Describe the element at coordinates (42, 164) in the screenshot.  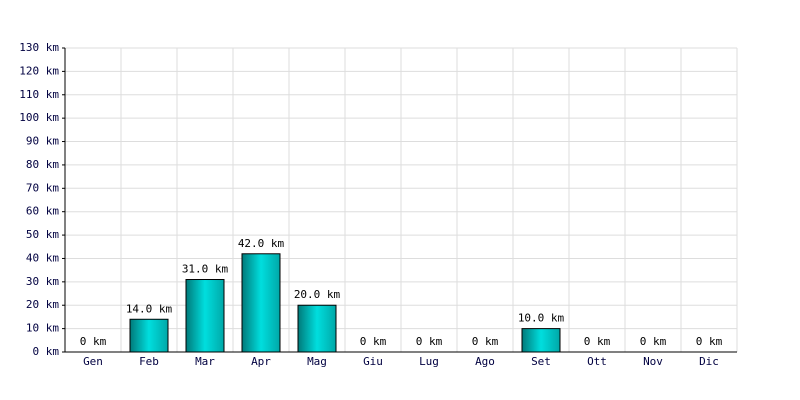
I see `y-tick-label: 80 km` at that location.